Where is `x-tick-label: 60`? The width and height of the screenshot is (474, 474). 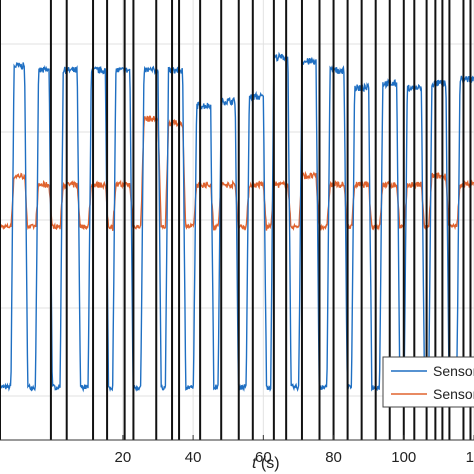 x-tick-label: 60 is located at coordinates (263, 457).